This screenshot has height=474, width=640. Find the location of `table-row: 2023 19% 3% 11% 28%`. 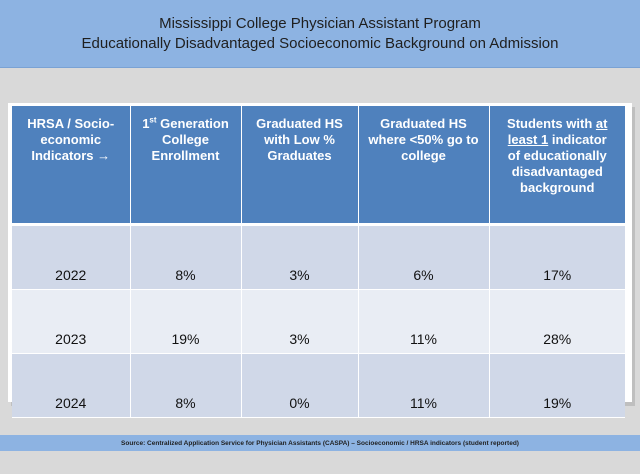

table-row: 2023 19% 3% 11% 28% is located at coordinates (318, 321).